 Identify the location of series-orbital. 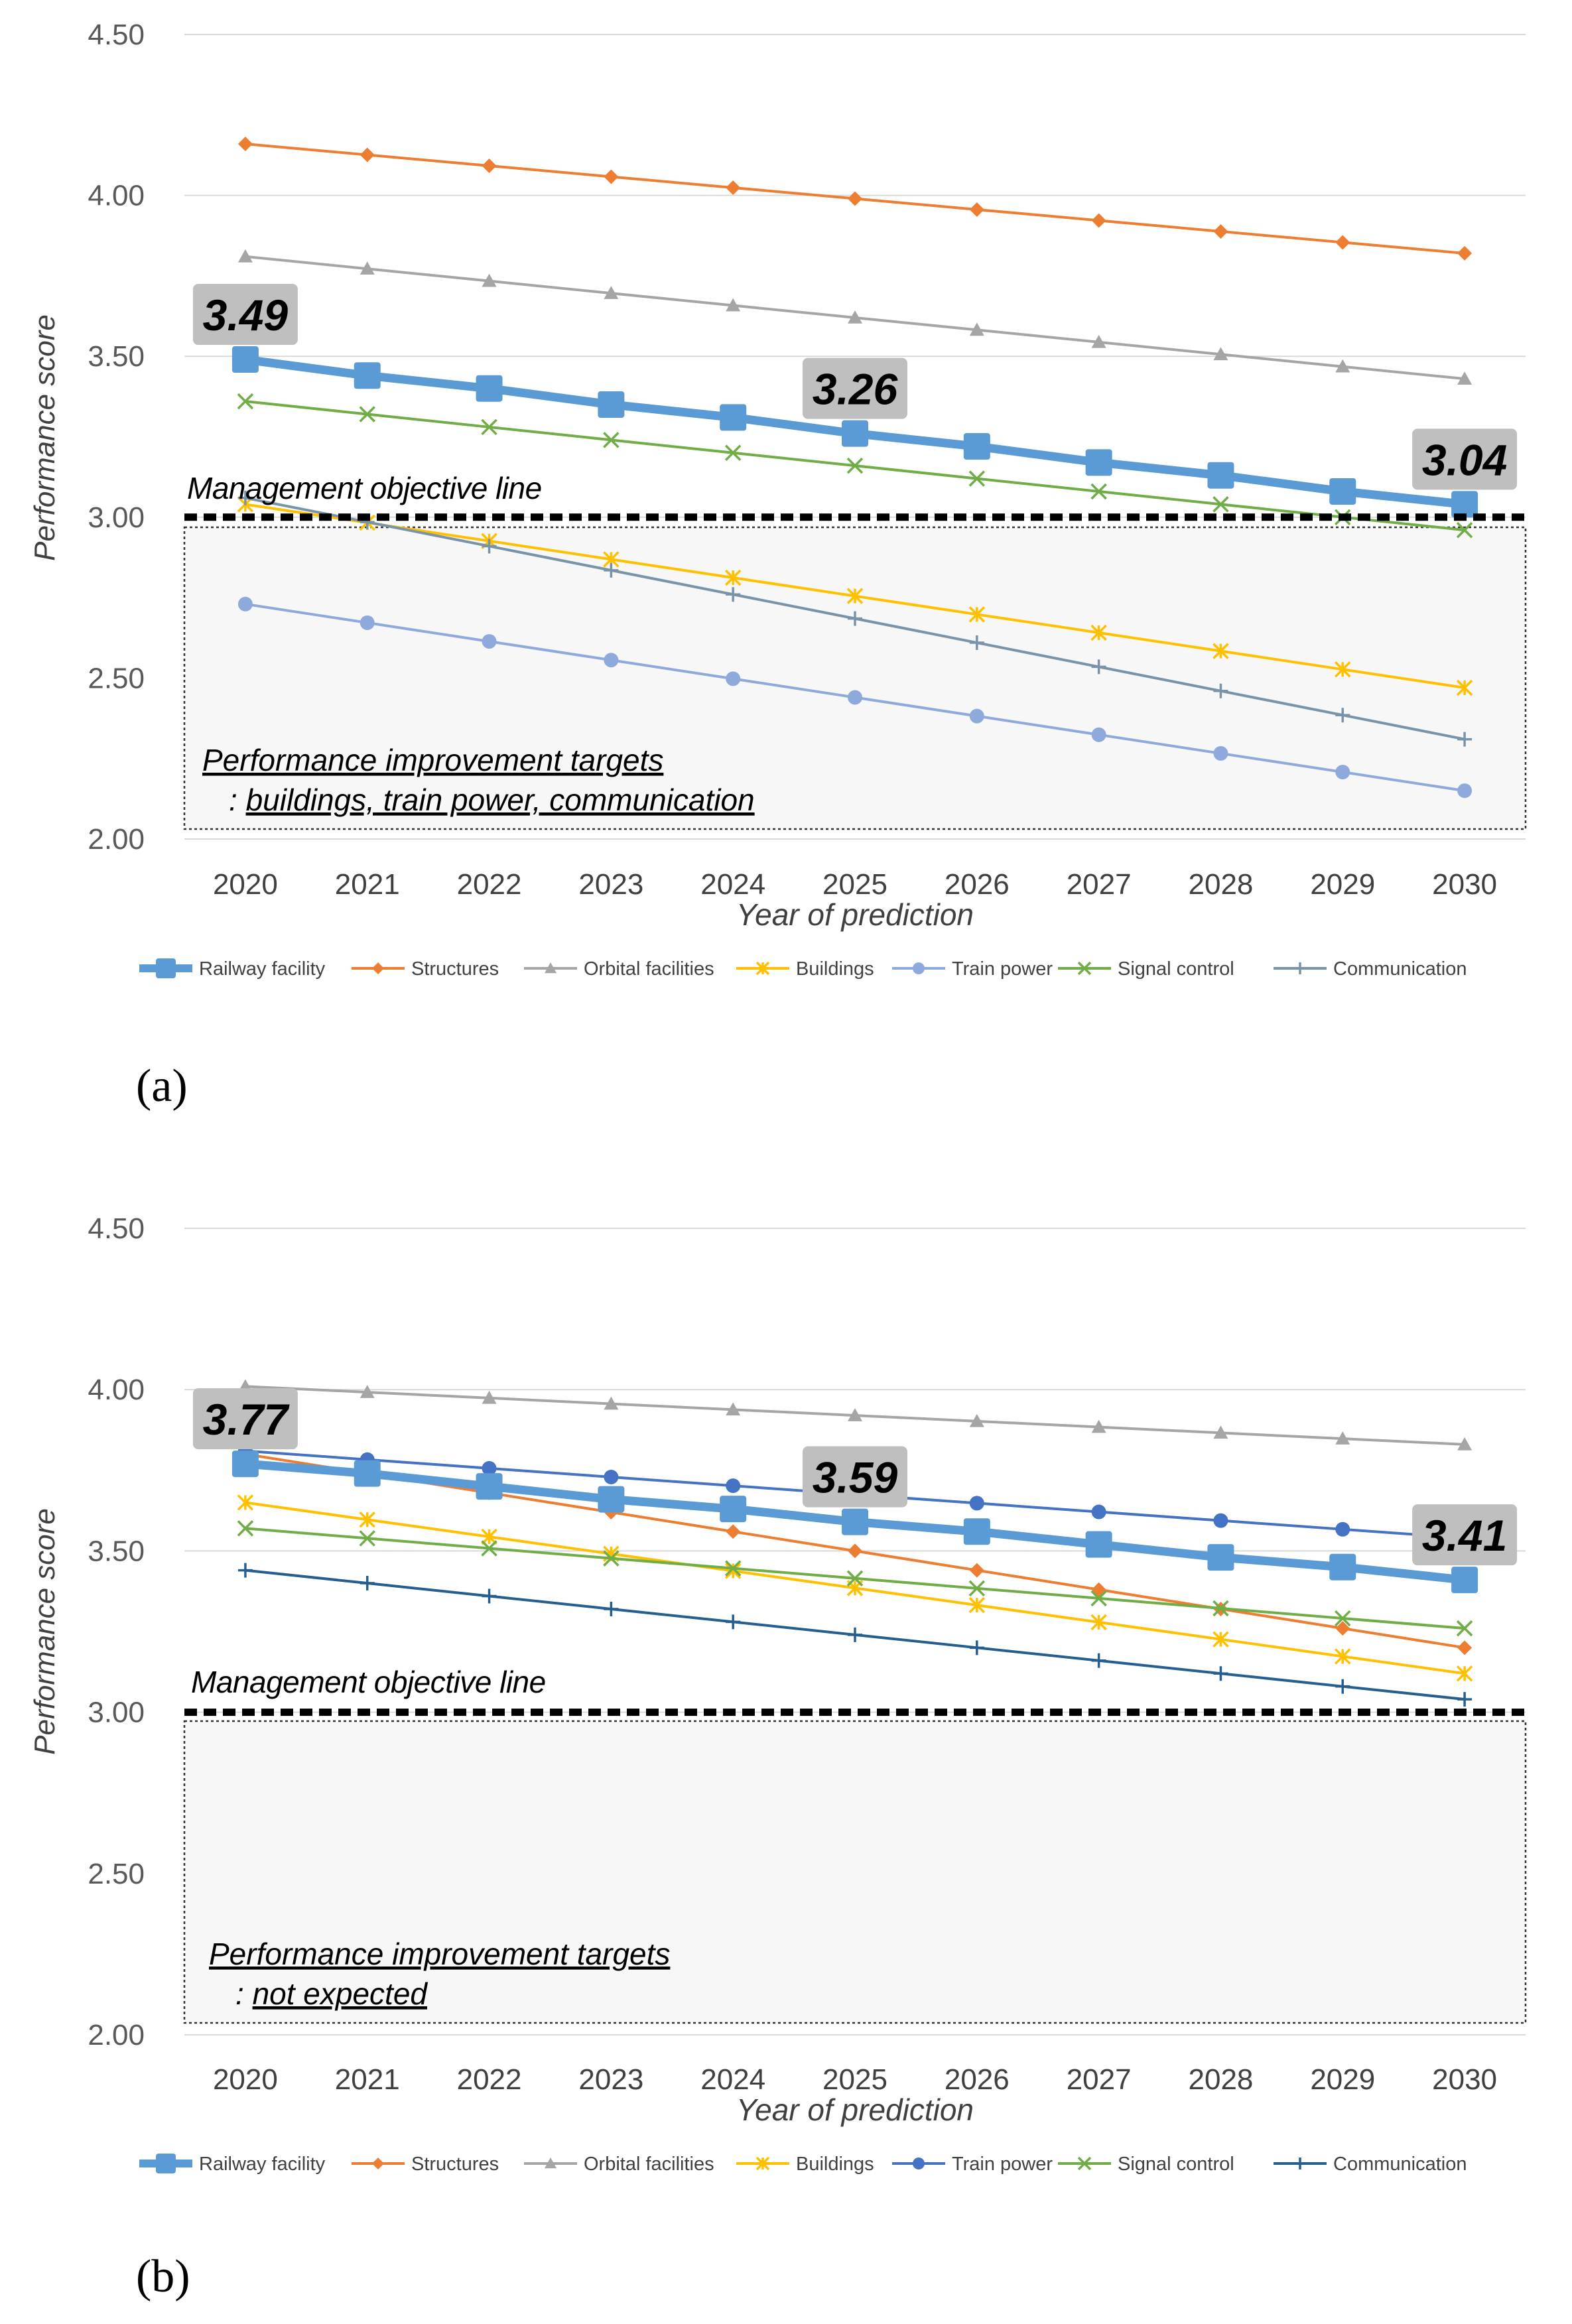
(855, 1415).